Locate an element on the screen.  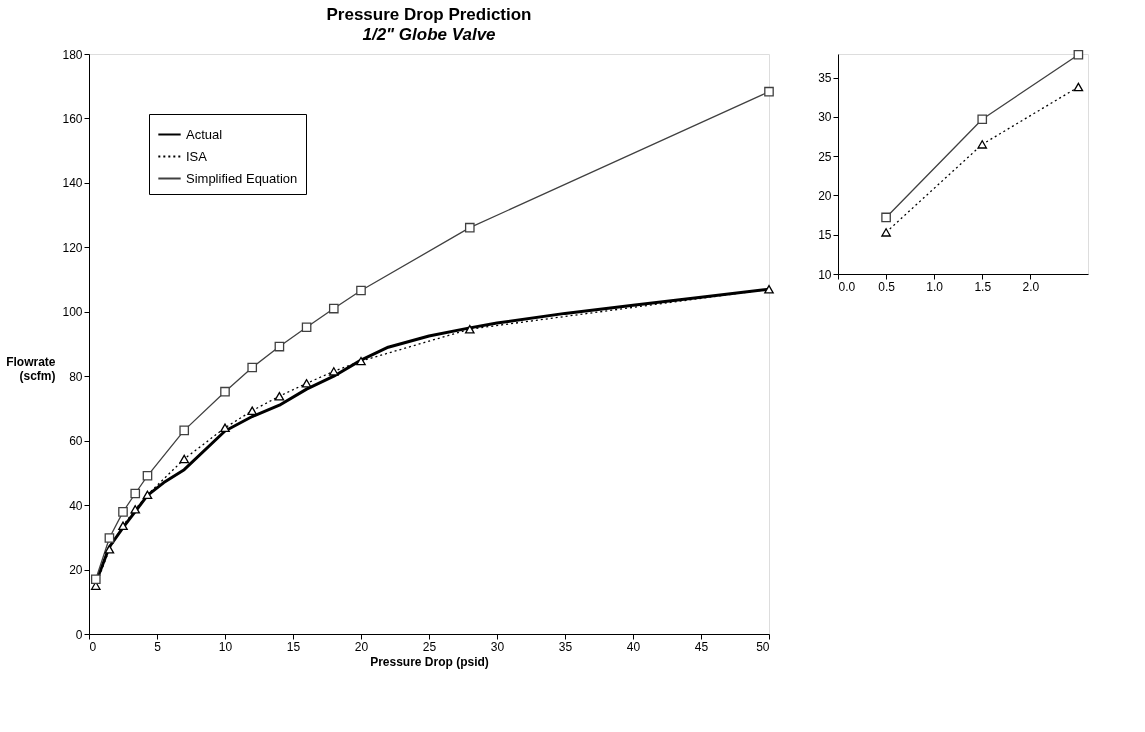
y-tick-label: 160 is located at coordinates (72, 118).